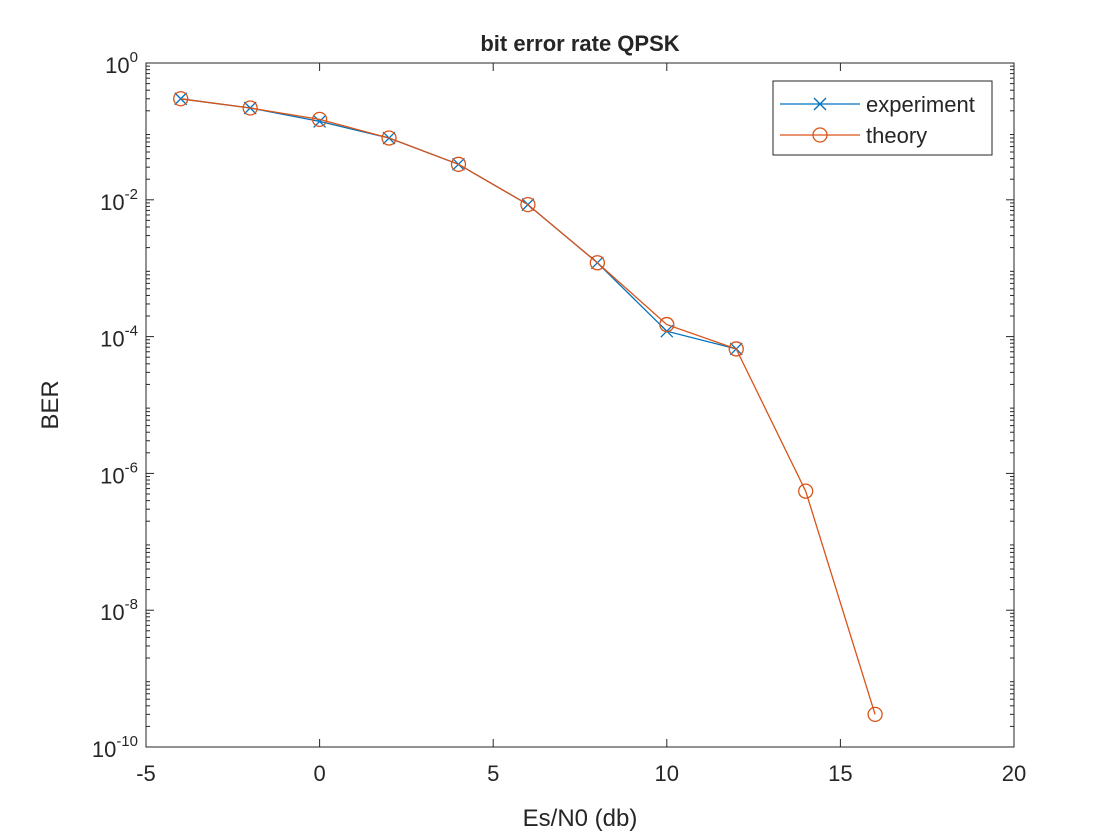  What do you see at coordinates (877, 120) in the screenshot?
I see `legend-items: experiment theory` at bounding box center [877, 120].